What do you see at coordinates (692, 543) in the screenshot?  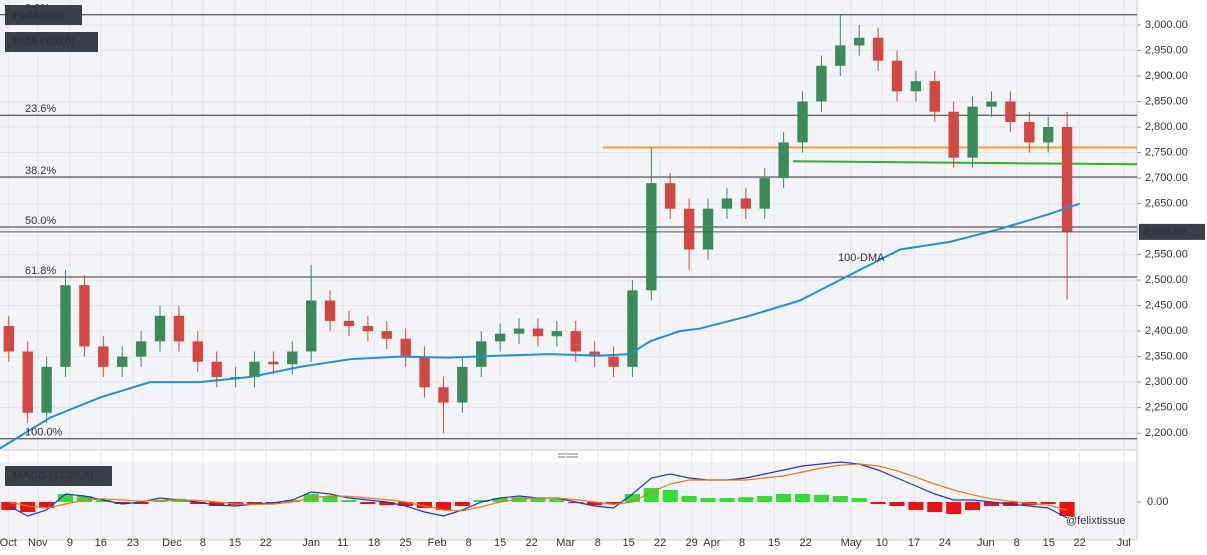 I see `x-tick-label: 29` at bounding box center [692, 543].